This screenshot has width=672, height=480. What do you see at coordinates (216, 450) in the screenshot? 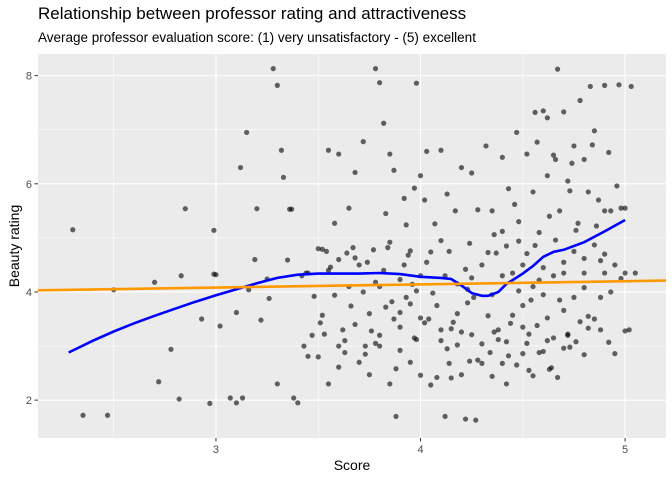
I see `x-tick-label: 3` at bounding box center [216, 450].